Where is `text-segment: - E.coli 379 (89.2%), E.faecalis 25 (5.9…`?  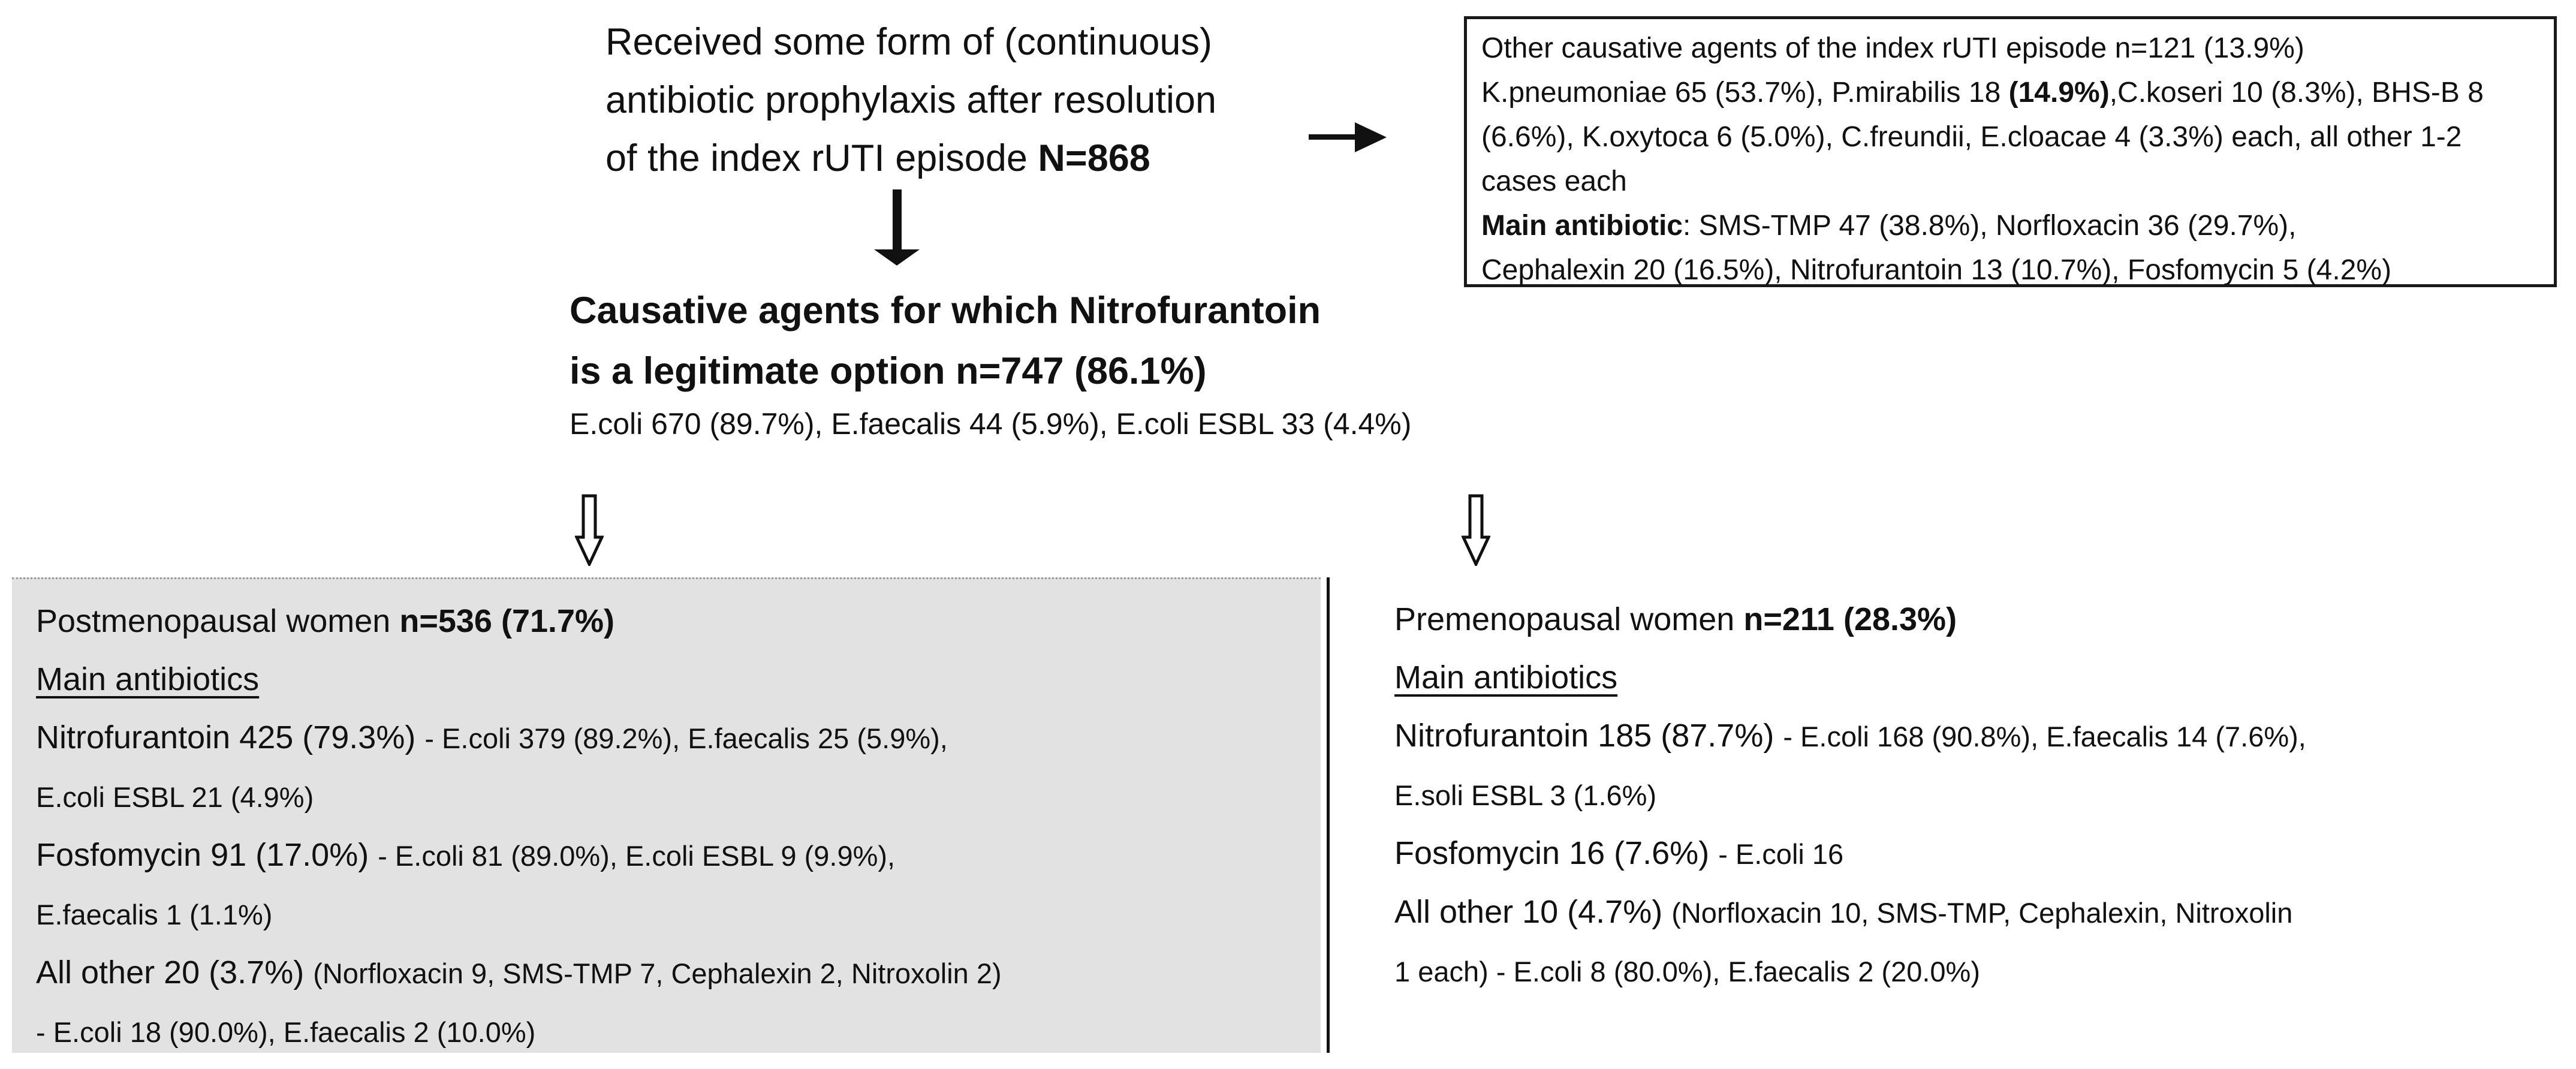 text-segment: - E.coli 379 (89.2%), E.faecalis 25 (5.9… is located at coordinates (686, 738).